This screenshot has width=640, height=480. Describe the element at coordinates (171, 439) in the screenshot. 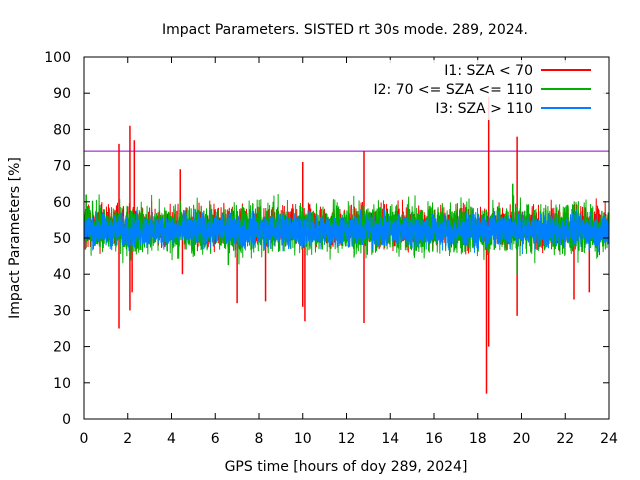

I see `x-tick-label: 4` at that location.